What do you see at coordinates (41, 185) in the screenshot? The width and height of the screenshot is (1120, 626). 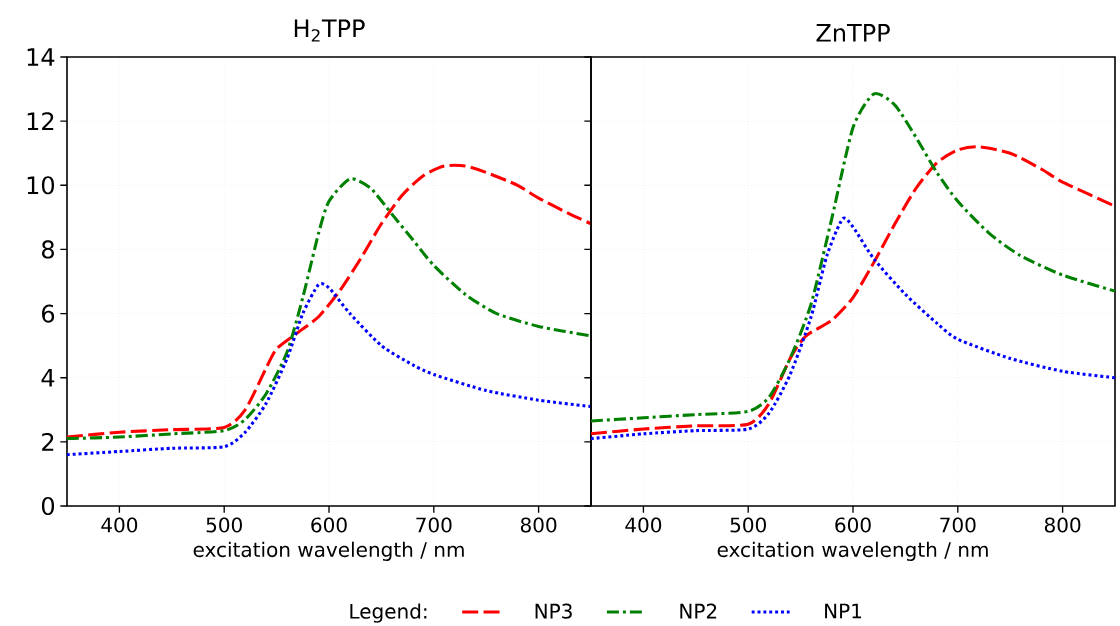 I see `y-tick-label: 10` at bounding box center [41, 185].